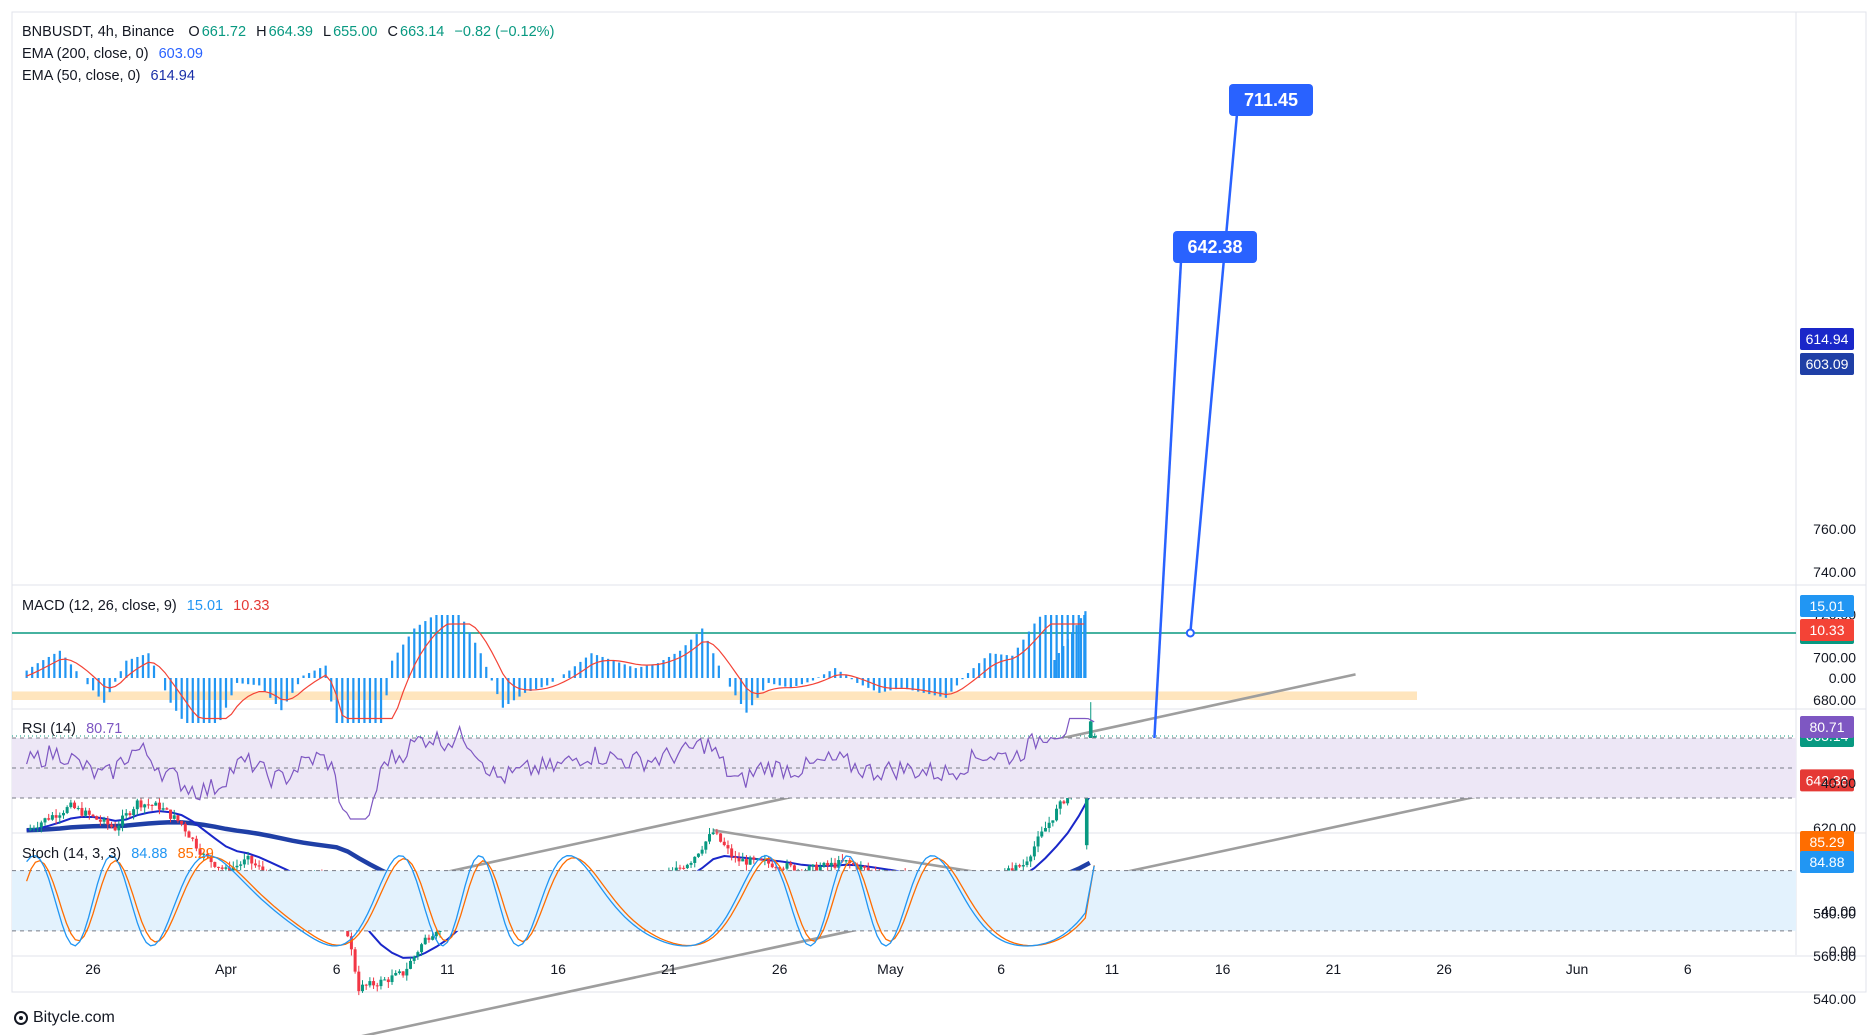 The width and height of the screenshot is (1876, 1035). What do you see at coordinates (1444, 969) in the screenshot?
I see `time-axis-tick: 26` at bounding box center [1444, 969].